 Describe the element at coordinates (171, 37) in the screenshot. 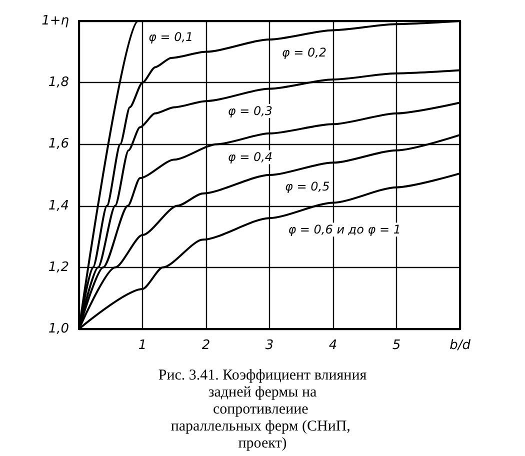

I see `annotation: φ = 0,1` at that location.